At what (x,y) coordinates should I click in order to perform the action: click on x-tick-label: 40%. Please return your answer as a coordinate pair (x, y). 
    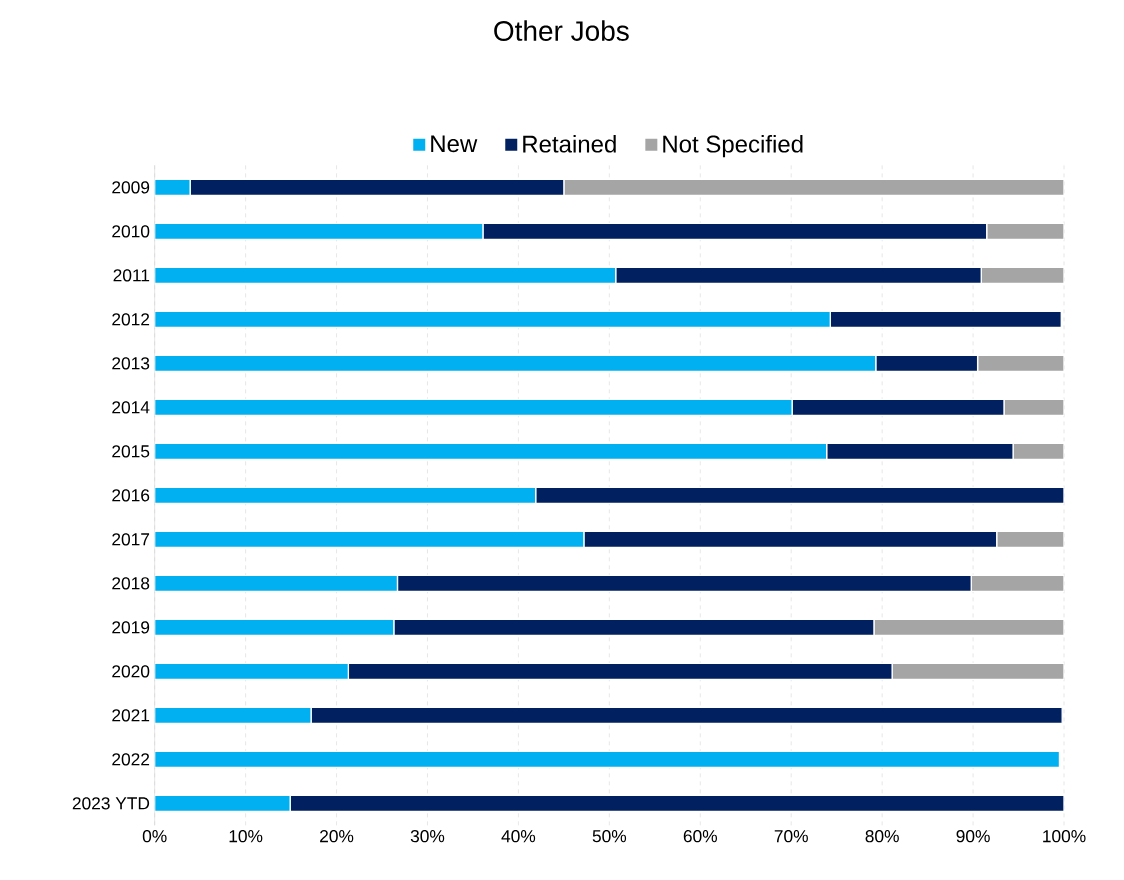
    Looking at the image, I should click on (518, 836).